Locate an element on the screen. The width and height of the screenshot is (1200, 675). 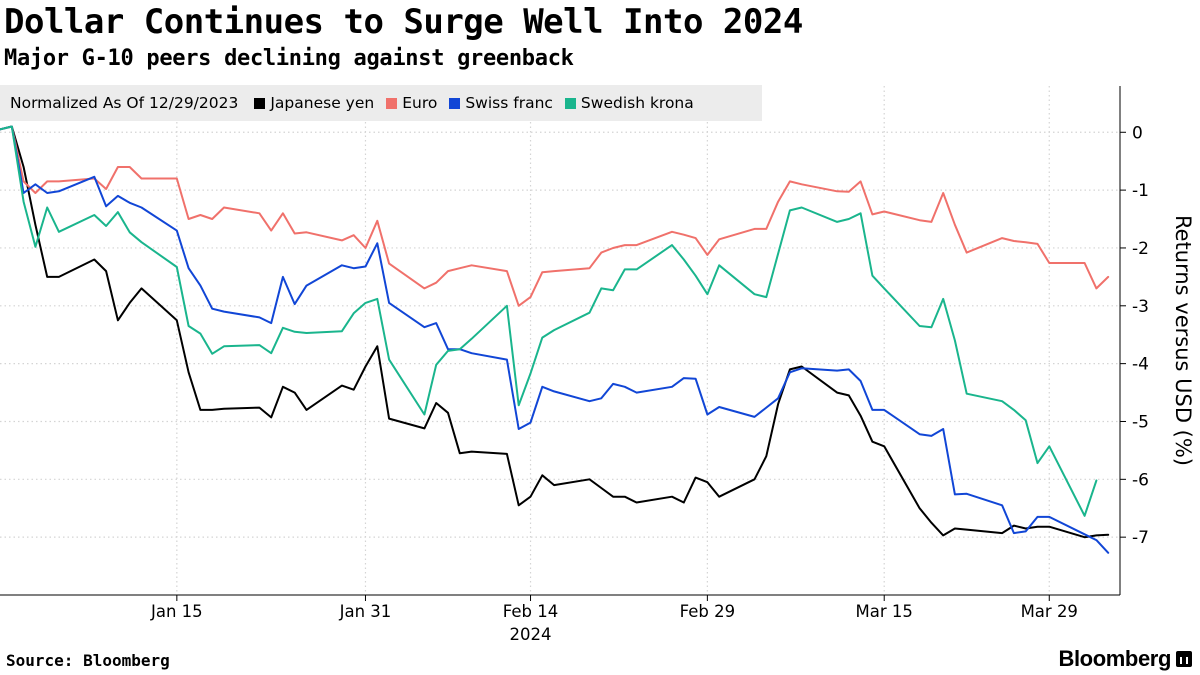
legend-item-euro: Euro is located at coordinates (411, 103).